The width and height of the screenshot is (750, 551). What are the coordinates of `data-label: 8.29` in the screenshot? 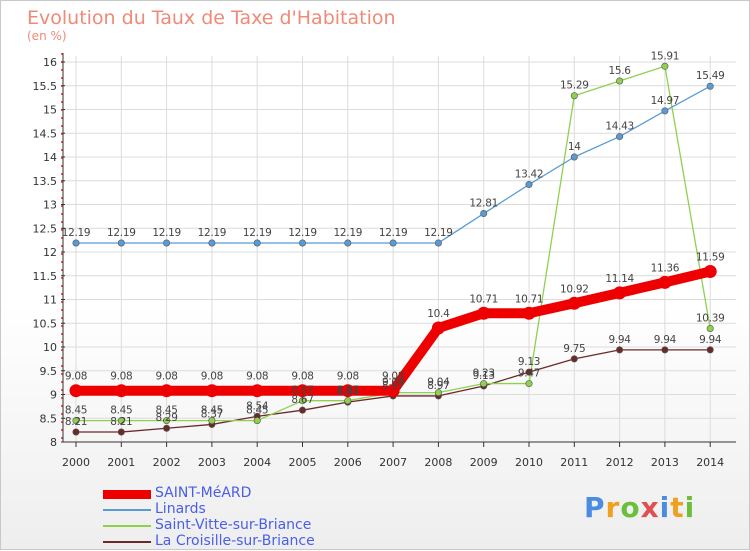 It's located at (167, 418).